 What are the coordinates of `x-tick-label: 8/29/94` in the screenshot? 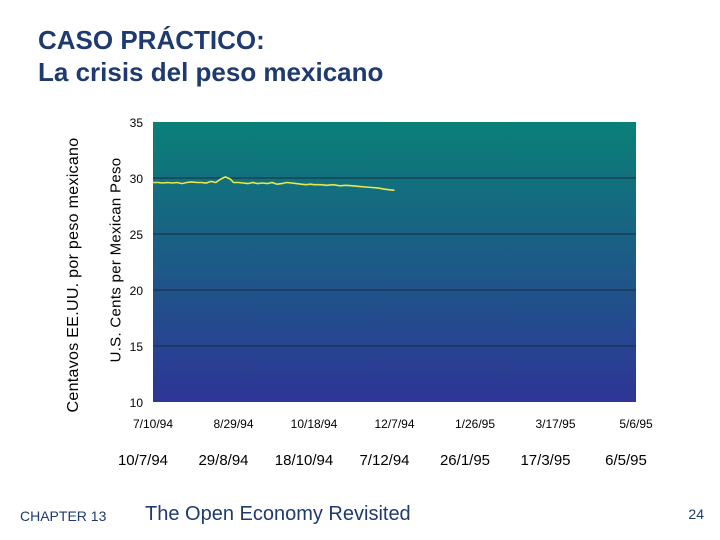 It's located at (233, 424).